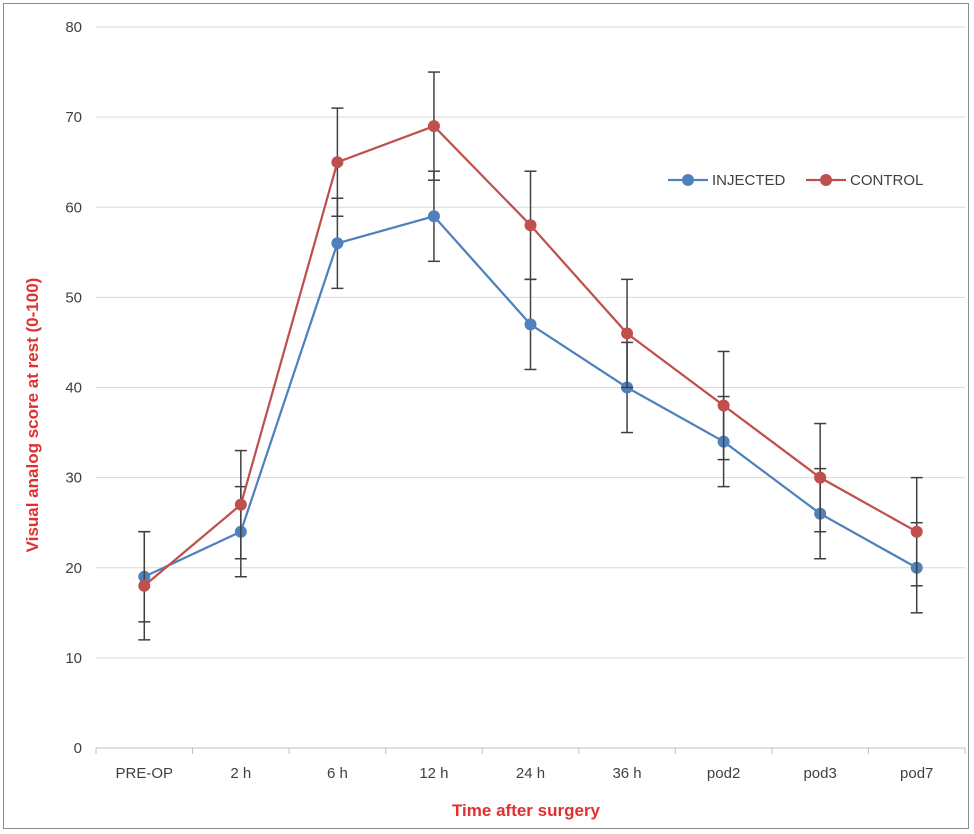 The width and height of the screenshot is (974, 834). Describe the element at coordinates (73, 568) in the screenshot. I see `y-tick-label: 20` at that location.